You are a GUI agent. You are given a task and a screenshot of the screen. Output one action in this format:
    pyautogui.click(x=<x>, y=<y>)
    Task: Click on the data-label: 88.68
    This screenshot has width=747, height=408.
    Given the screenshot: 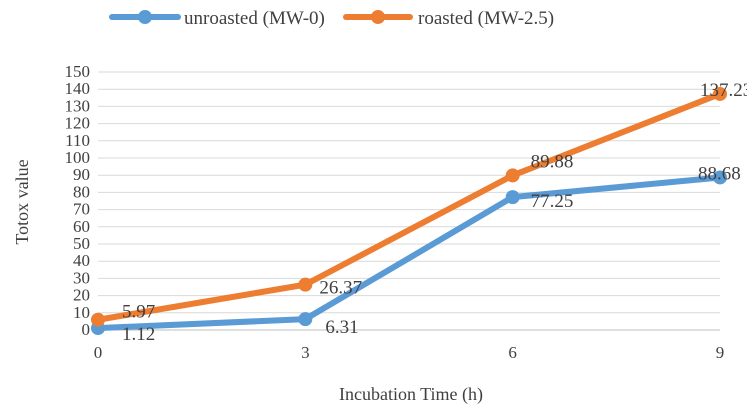 What is the action you would take?
    pyautogui.click(x=719, y=173)
    